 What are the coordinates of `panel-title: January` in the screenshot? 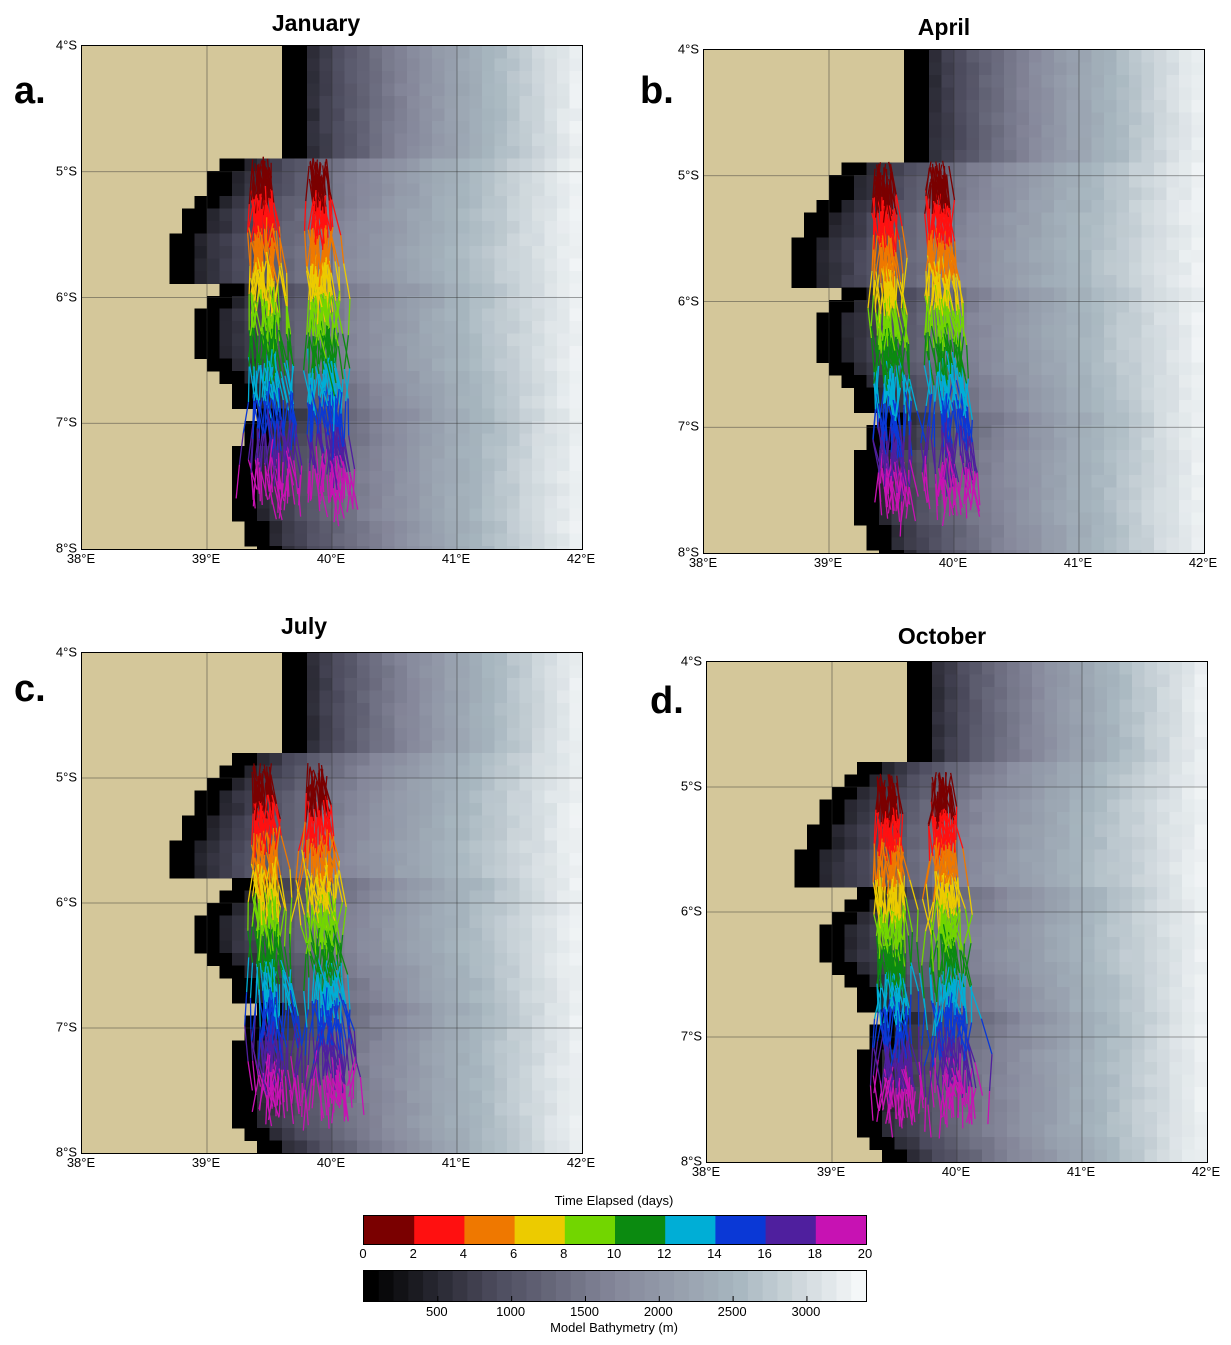 It's located at (316, 23).